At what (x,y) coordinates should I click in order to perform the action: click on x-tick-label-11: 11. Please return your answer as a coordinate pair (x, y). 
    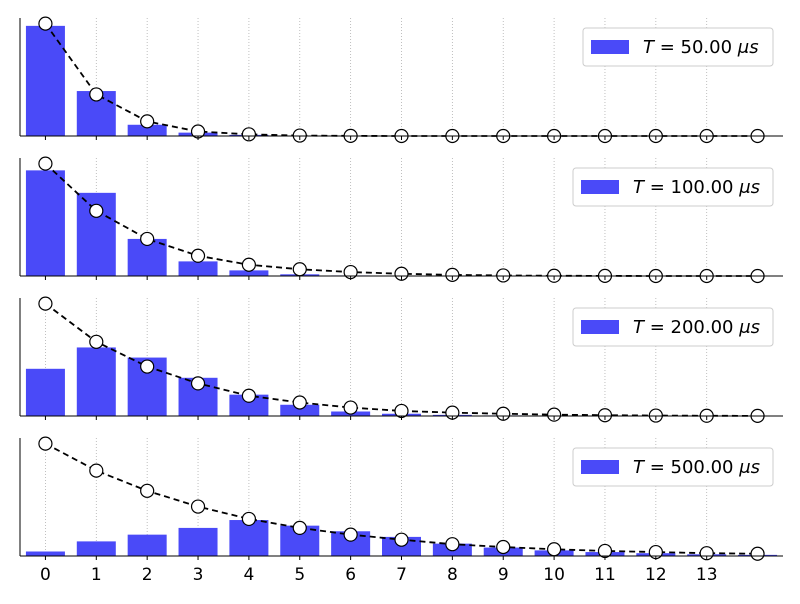
    Looking at the image, I should click on (605, 575).